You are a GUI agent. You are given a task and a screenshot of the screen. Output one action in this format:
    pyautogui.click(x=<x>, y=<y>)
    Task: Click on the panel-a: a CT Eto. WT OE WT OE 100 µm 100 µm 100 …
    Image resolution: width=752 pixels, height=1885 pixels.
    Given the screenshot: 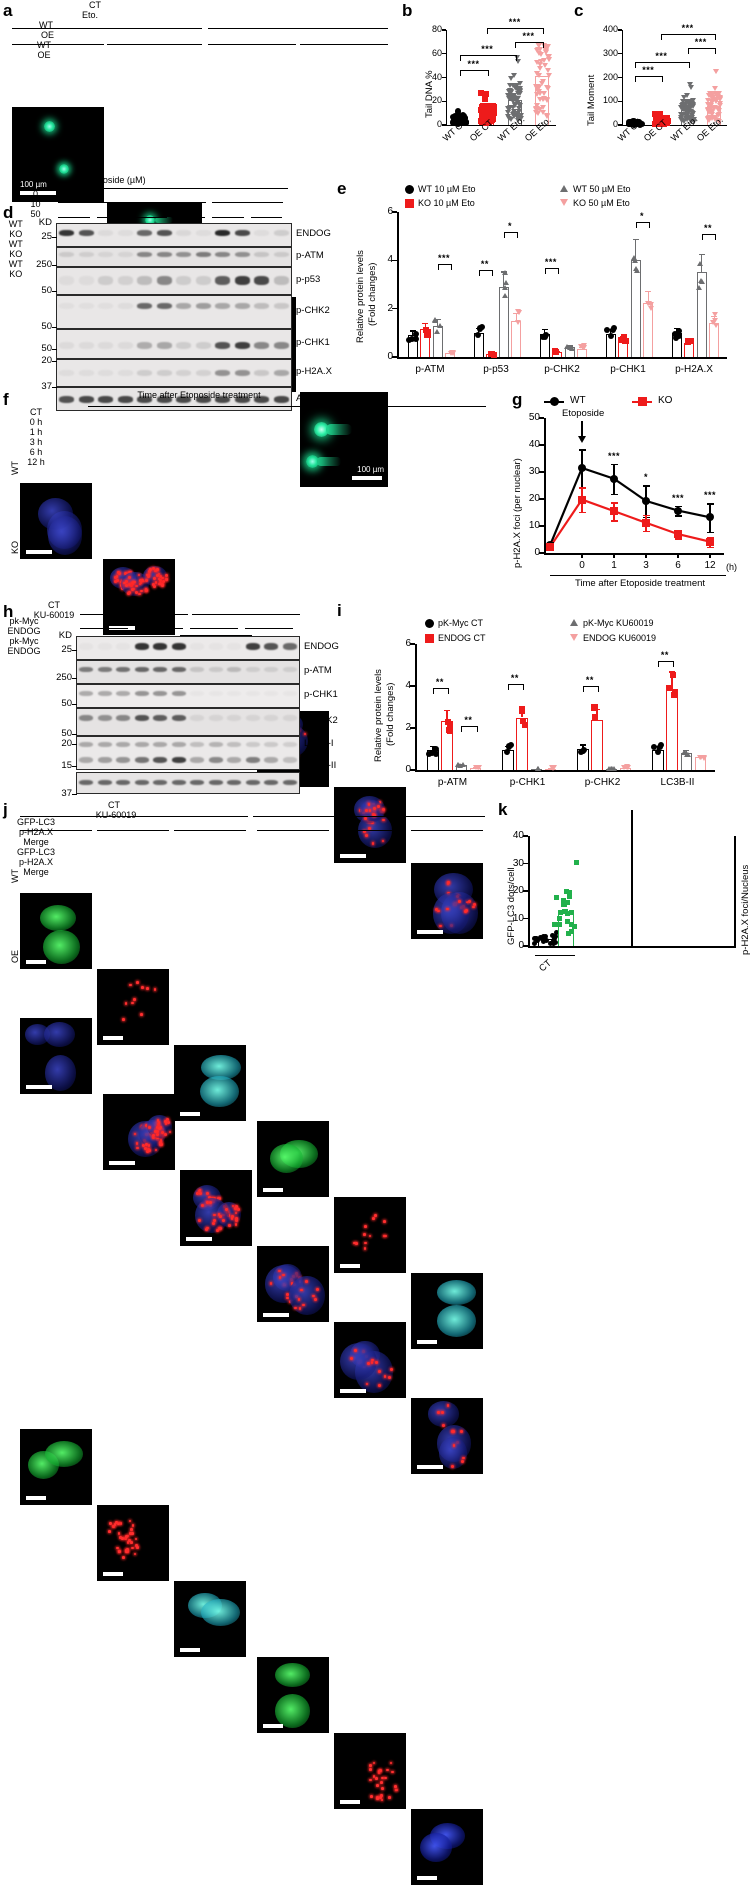 What is the action you would take?
    pyautogui.click(x=197, y=84)
    